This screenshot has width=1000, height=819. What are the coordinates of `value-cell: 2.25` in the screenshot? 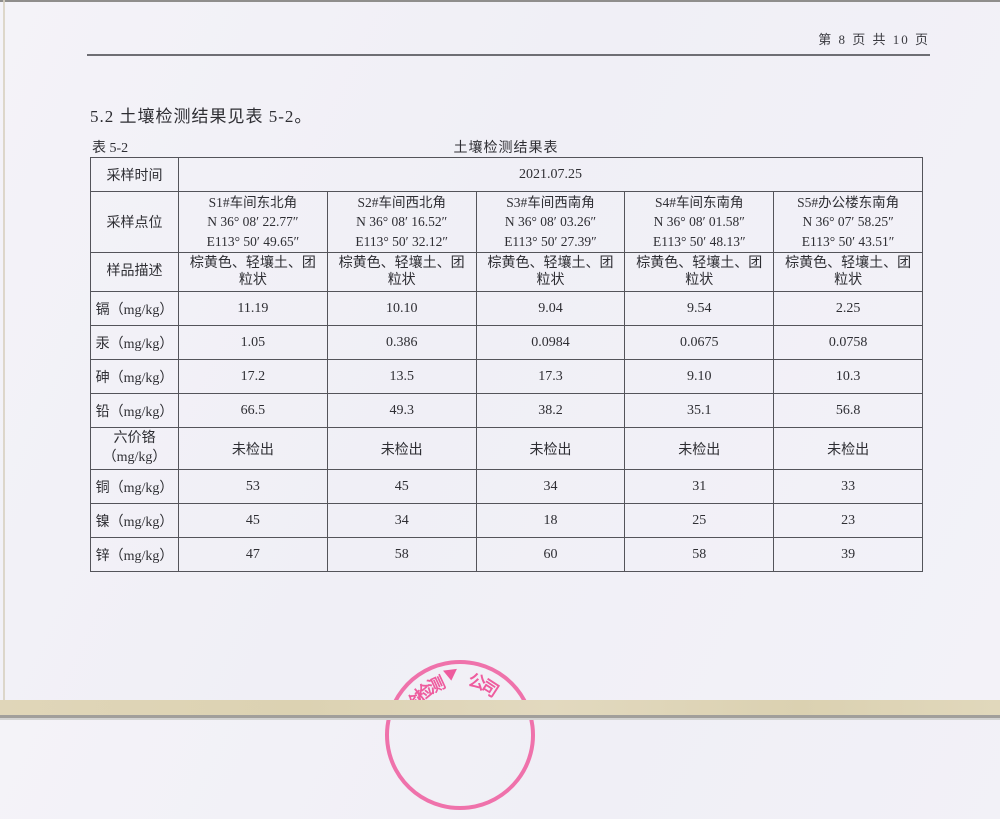 It's located at (848, 308).